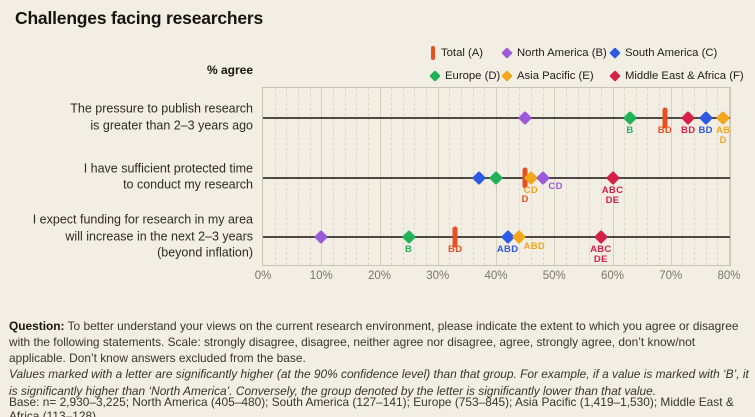 This screenshot has width=755, height=417. I want to click on legend-label-f: Middle East & Africa (F), so click(684, 75).